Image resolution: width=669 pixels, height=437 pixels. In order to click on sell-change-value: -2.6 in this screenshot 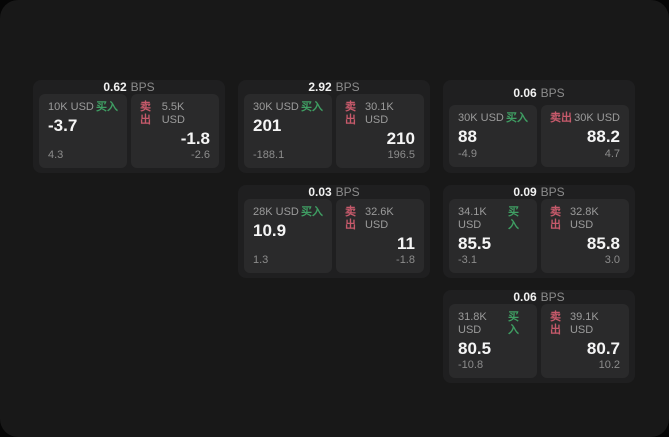, I will do `click(200, 155)`.